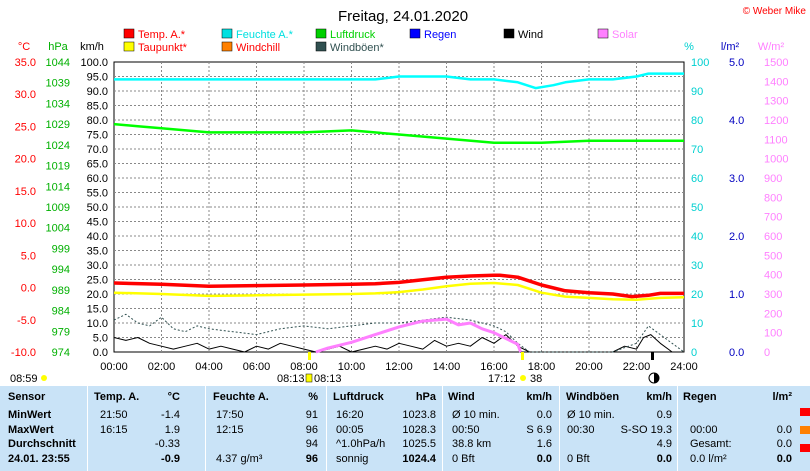 This screenshot has width=810, height=471. What do you see at coordinates (25, 224) in the screenshot?
I see `temp-tick-label: 10.0` at bounding box center [25, 224].